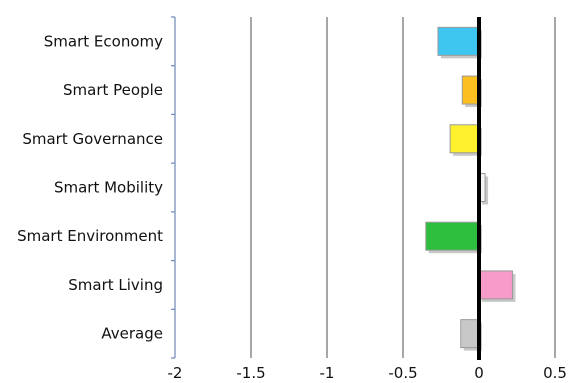 The width and height of the screenshot is (572, 383). I want to click on x-tick-label-0: -2, so click(175, 373).